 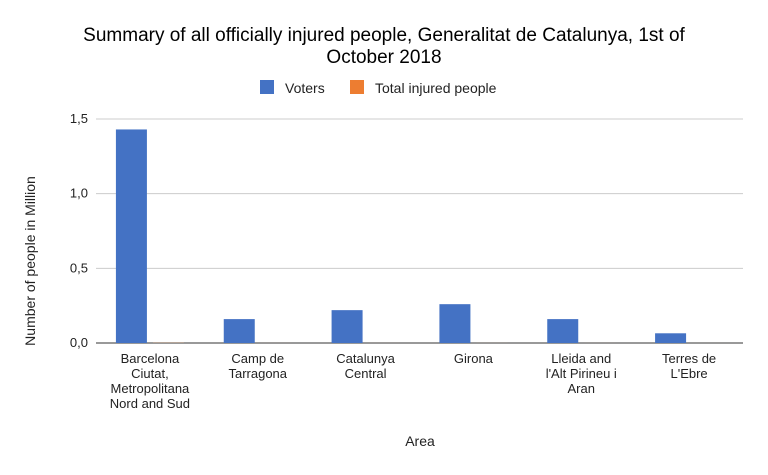 What do you see at coordinates (79, 193) in the screenshot?
I see `y-tick-label: 1,0` at bounding box center [79, 193].